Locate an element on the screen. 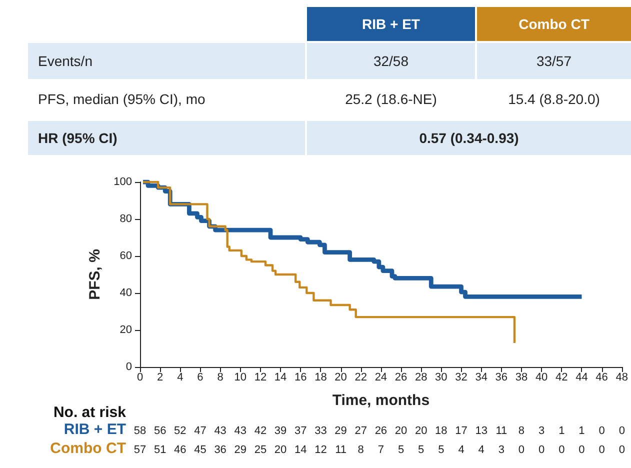 This screenshot has width=631, height=468. y-axis-title: PFS, % is located at coordinates (95, 274).